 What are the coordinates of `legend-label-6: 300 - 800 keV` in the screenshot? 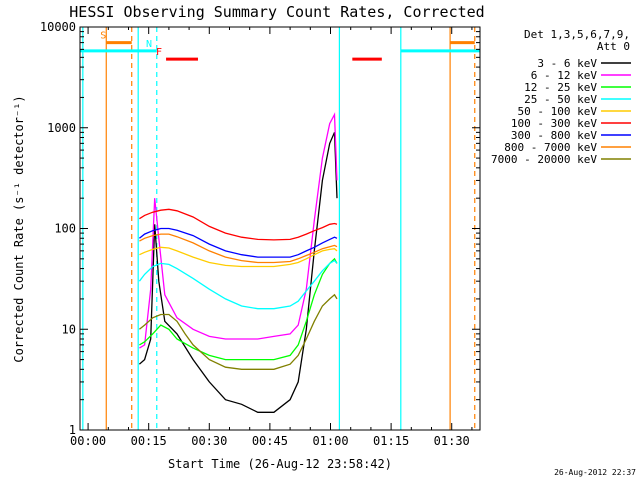 It's located at (554, 135).